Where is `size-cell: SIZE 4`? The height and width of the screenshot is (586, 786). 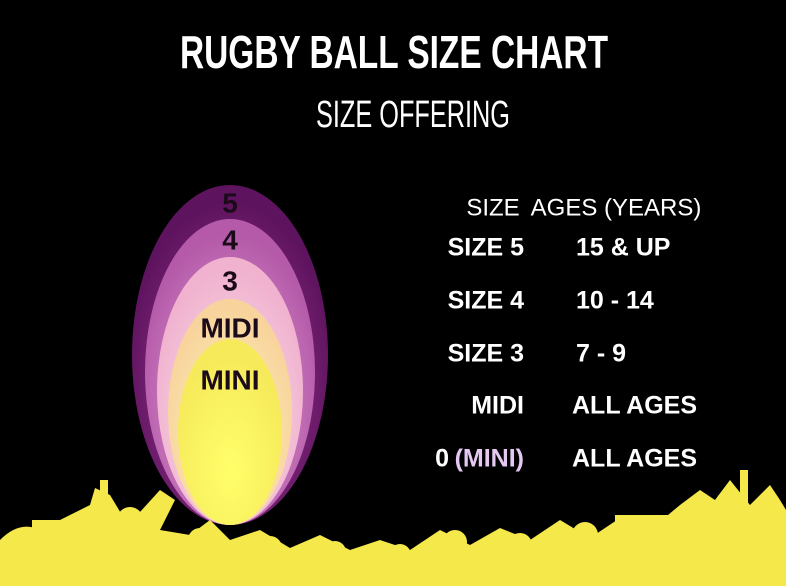 size-cell: SIZE 4 is located at coordinates (486, 301).